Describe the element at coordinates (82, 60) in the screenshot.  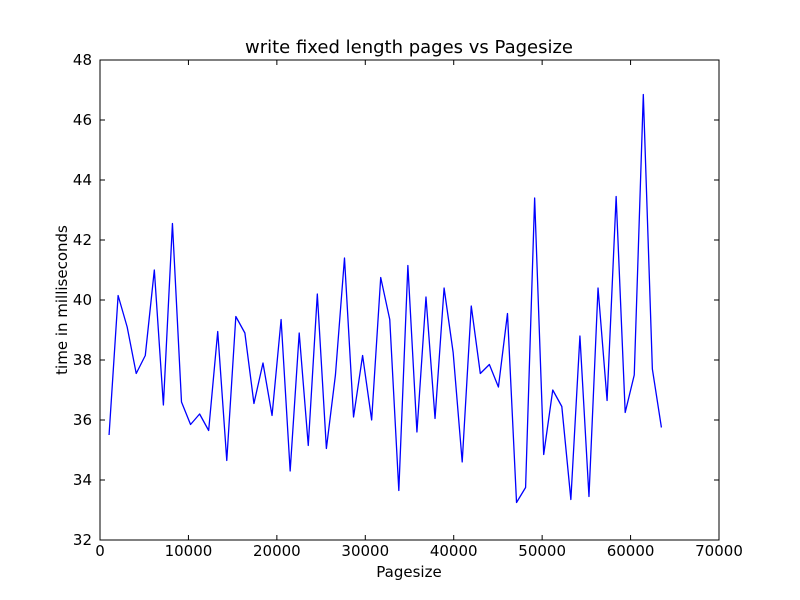
I see `y-tick-label: 48` at that location.